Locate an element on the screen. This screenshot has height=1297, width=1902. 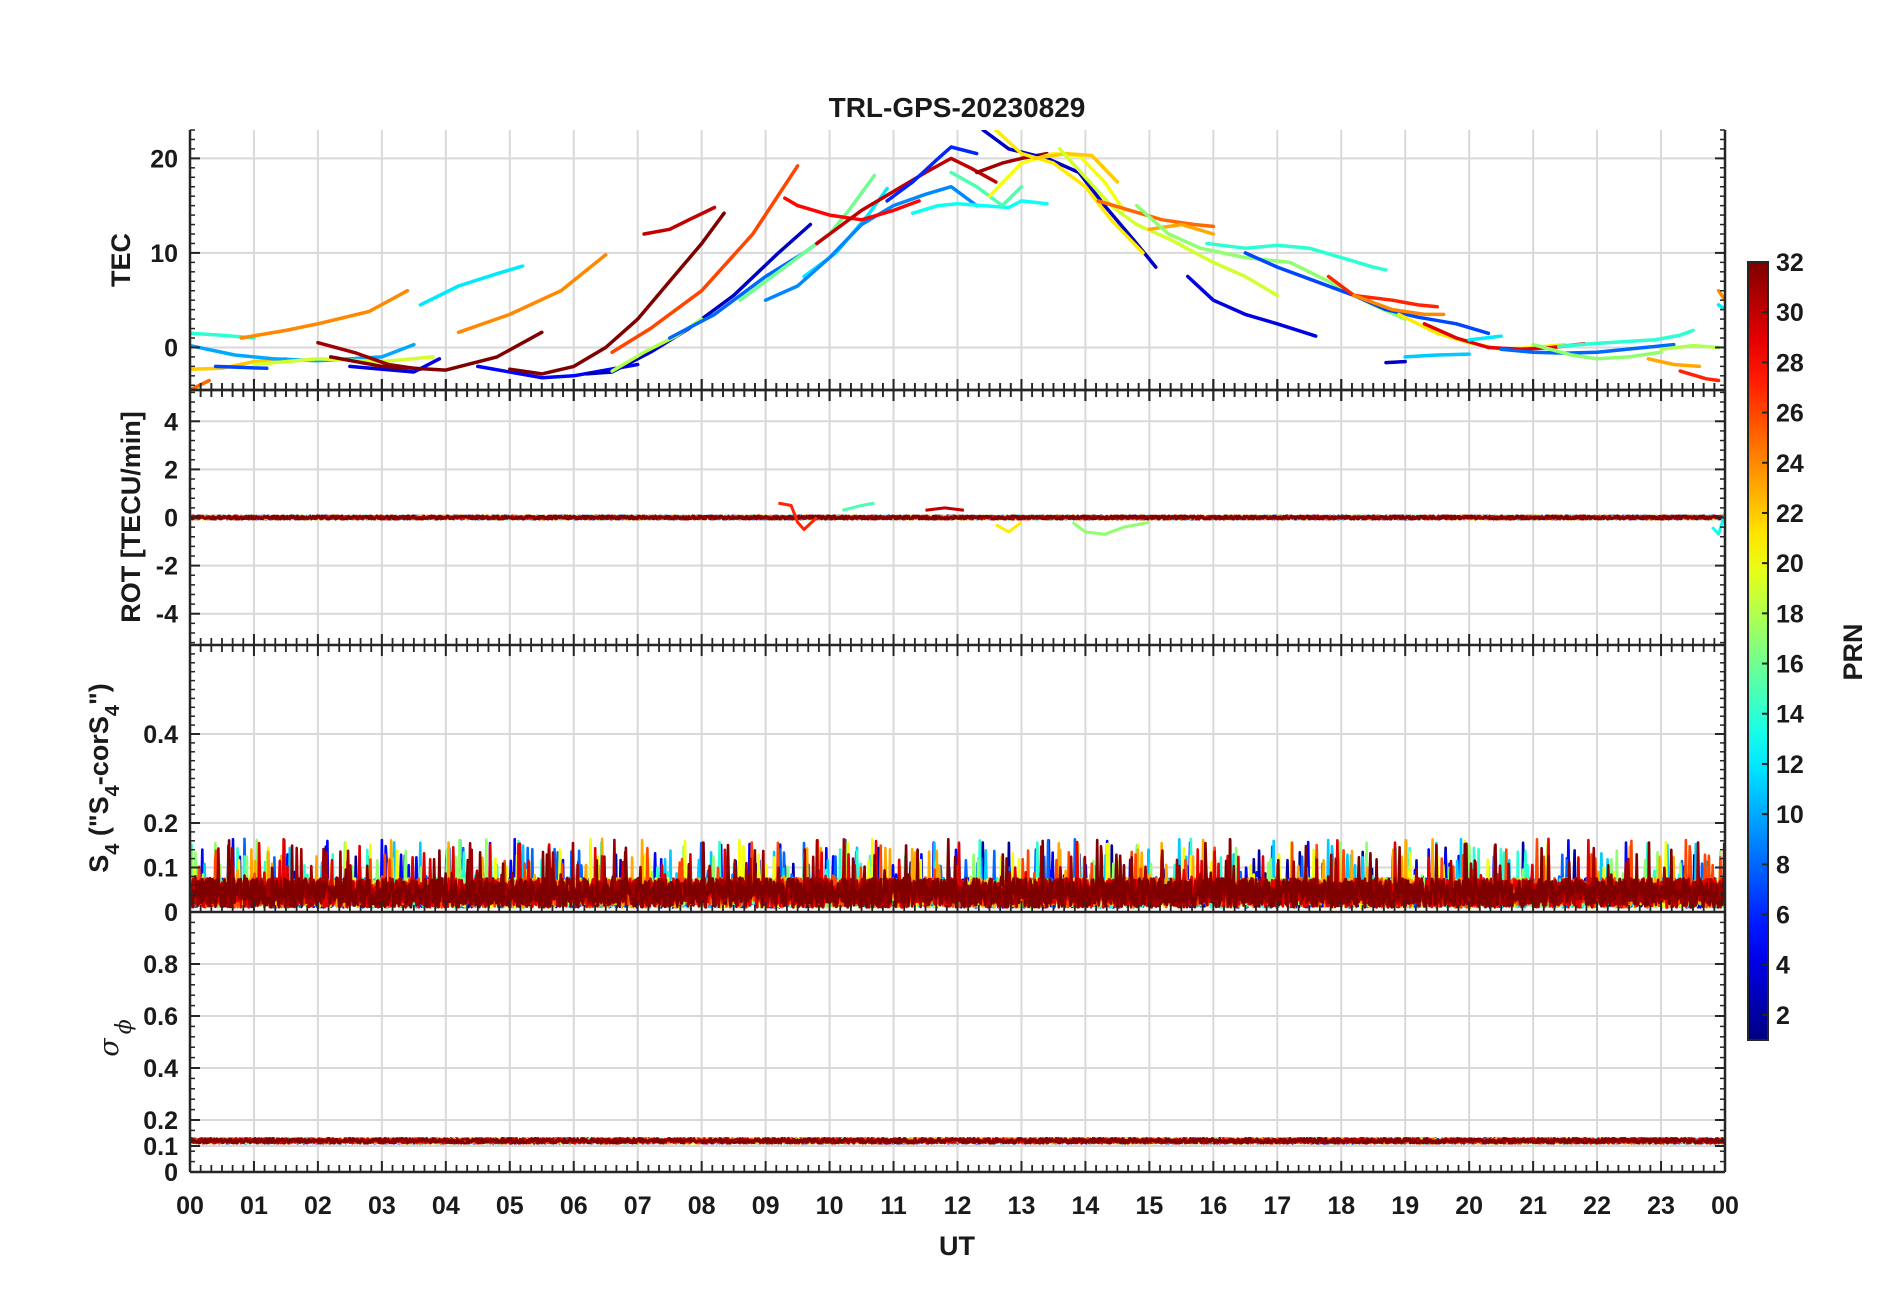
sigma_phi-y-tick-label: 0.6 is located at coordinates (160, 1017).